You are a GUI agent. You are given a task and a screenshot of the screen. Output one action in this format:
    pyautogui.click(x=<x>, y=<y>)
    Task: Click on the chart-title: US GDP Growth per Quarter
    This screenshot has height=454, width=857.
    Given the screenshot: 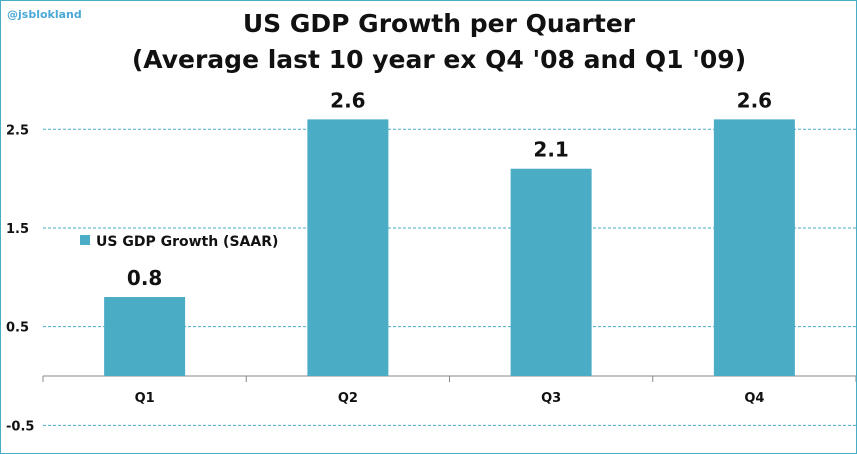 What is the action you would take?
    pyautogui.click(x=439, y=23)
    